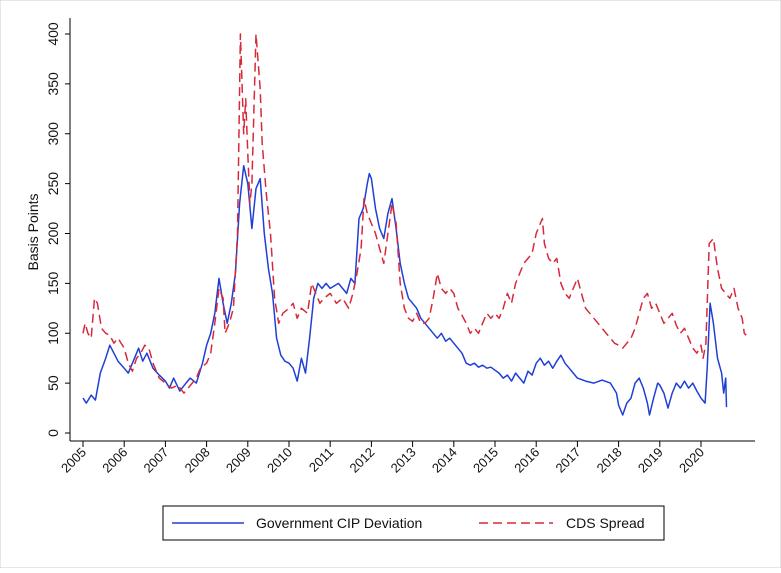  What do you see at coordinates (605, 523) in the screenshot?
I see `legend-label-cds-spread: CDS Spread` at bounding box center [605, 523].